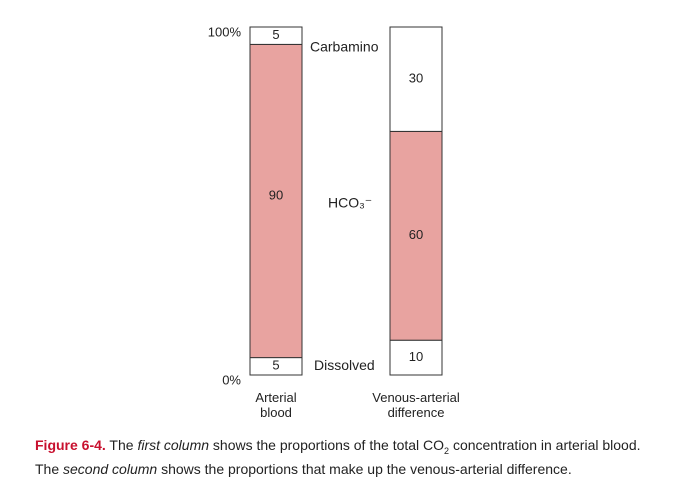 The image size is (679, 497). What do you see at coordinates (231, 379) in the screenshot?
I see `y-tick-label: 0%` at bounding box center [231, 379].